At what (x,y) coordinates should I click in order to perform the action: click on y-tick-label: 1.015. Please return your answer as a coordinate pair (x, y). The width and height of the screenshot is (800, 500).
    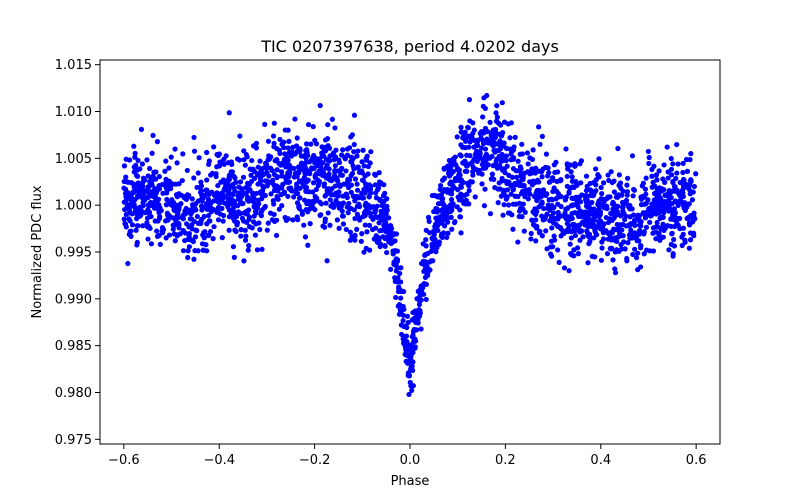
    Looking at the image, I should click on (73, 65).